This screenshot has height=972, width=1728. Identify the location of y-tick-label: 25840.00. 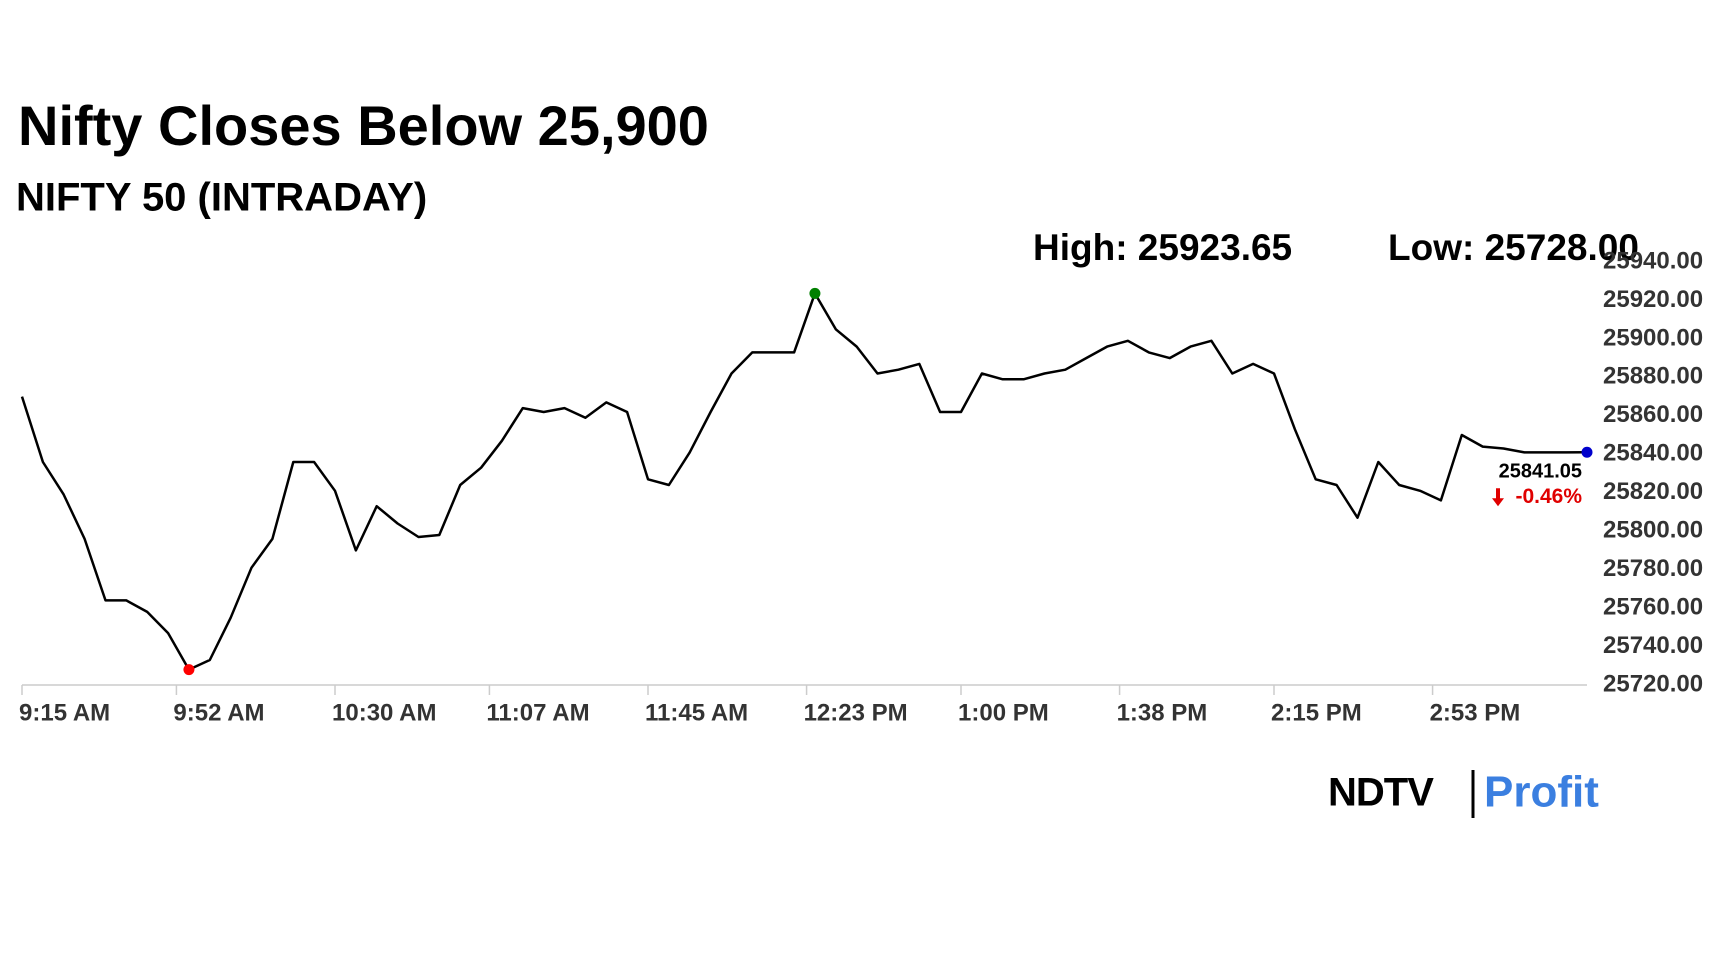
(1653, 453).